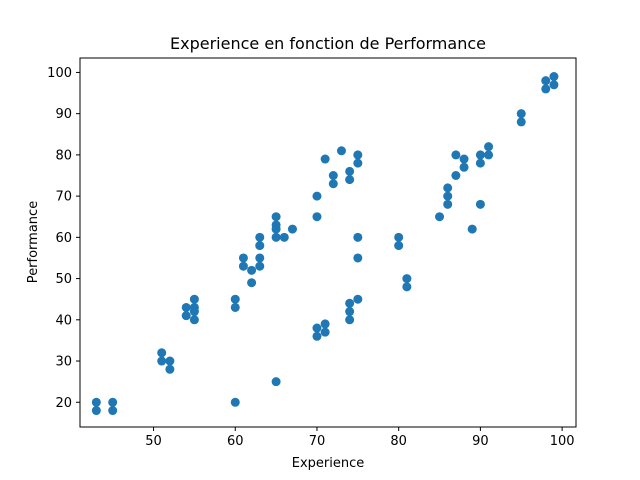  I want to click on x-axis: 50 60 70 80 90 100, so click(360, 438).